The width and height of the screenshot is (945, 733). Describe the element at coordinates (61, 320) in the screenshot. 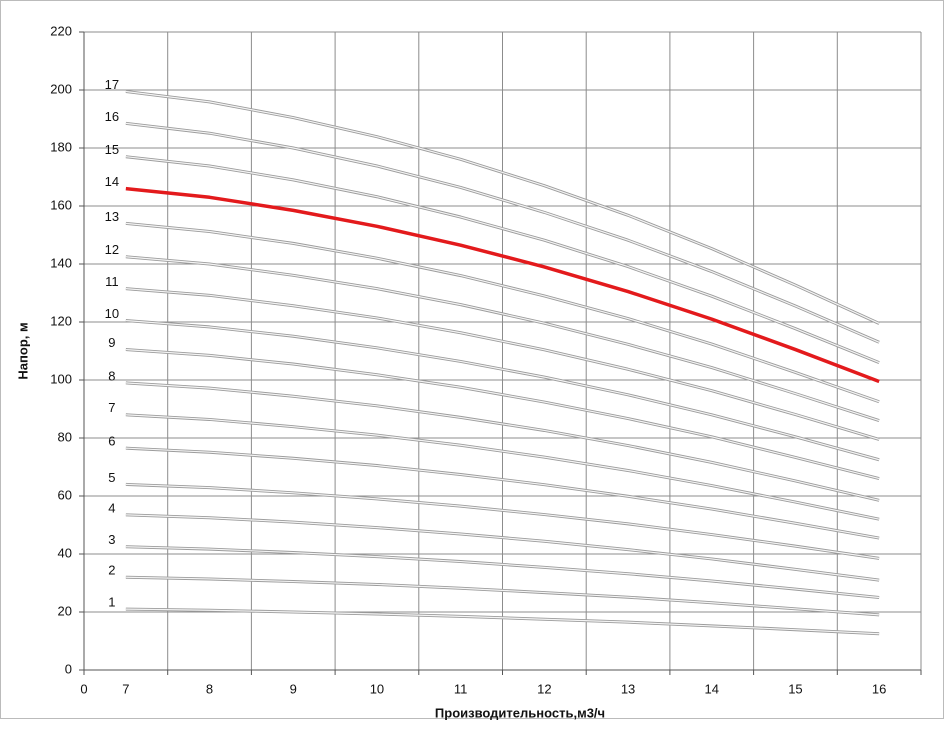

I see `y-tick-label: 120` at that location.